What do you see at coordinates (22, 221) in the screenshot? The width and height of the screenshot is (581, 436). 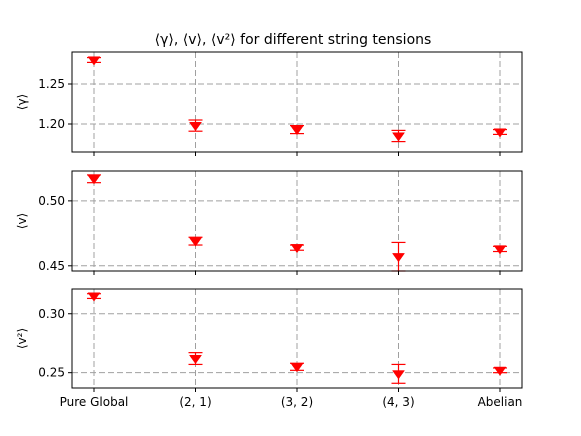 I see `y-axis-label: ⟨v⟩` at bounding box center [22, 221].